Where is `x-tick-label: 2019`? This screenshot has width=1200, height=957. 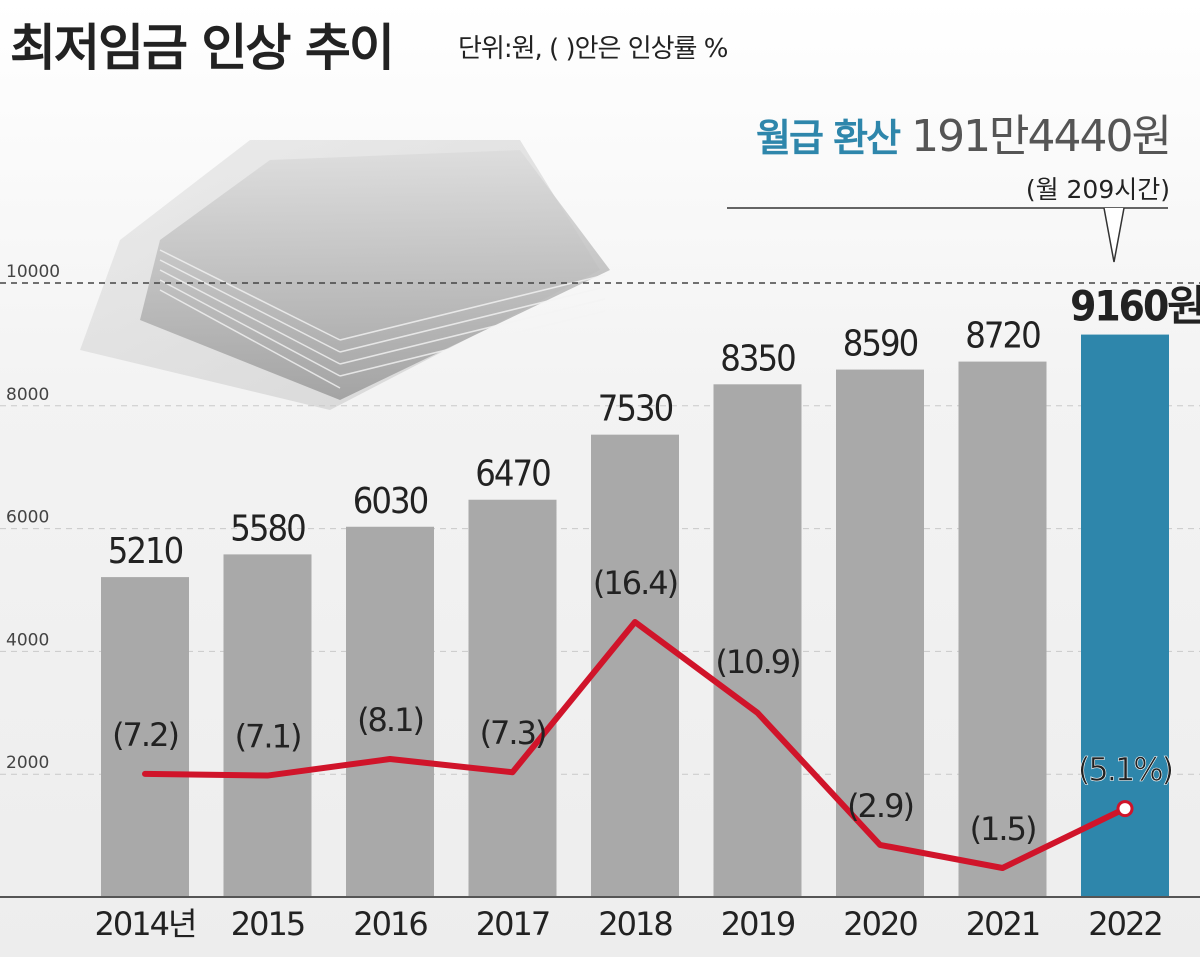
x-tick-label: 2019 is located at coordinates (758, 924).